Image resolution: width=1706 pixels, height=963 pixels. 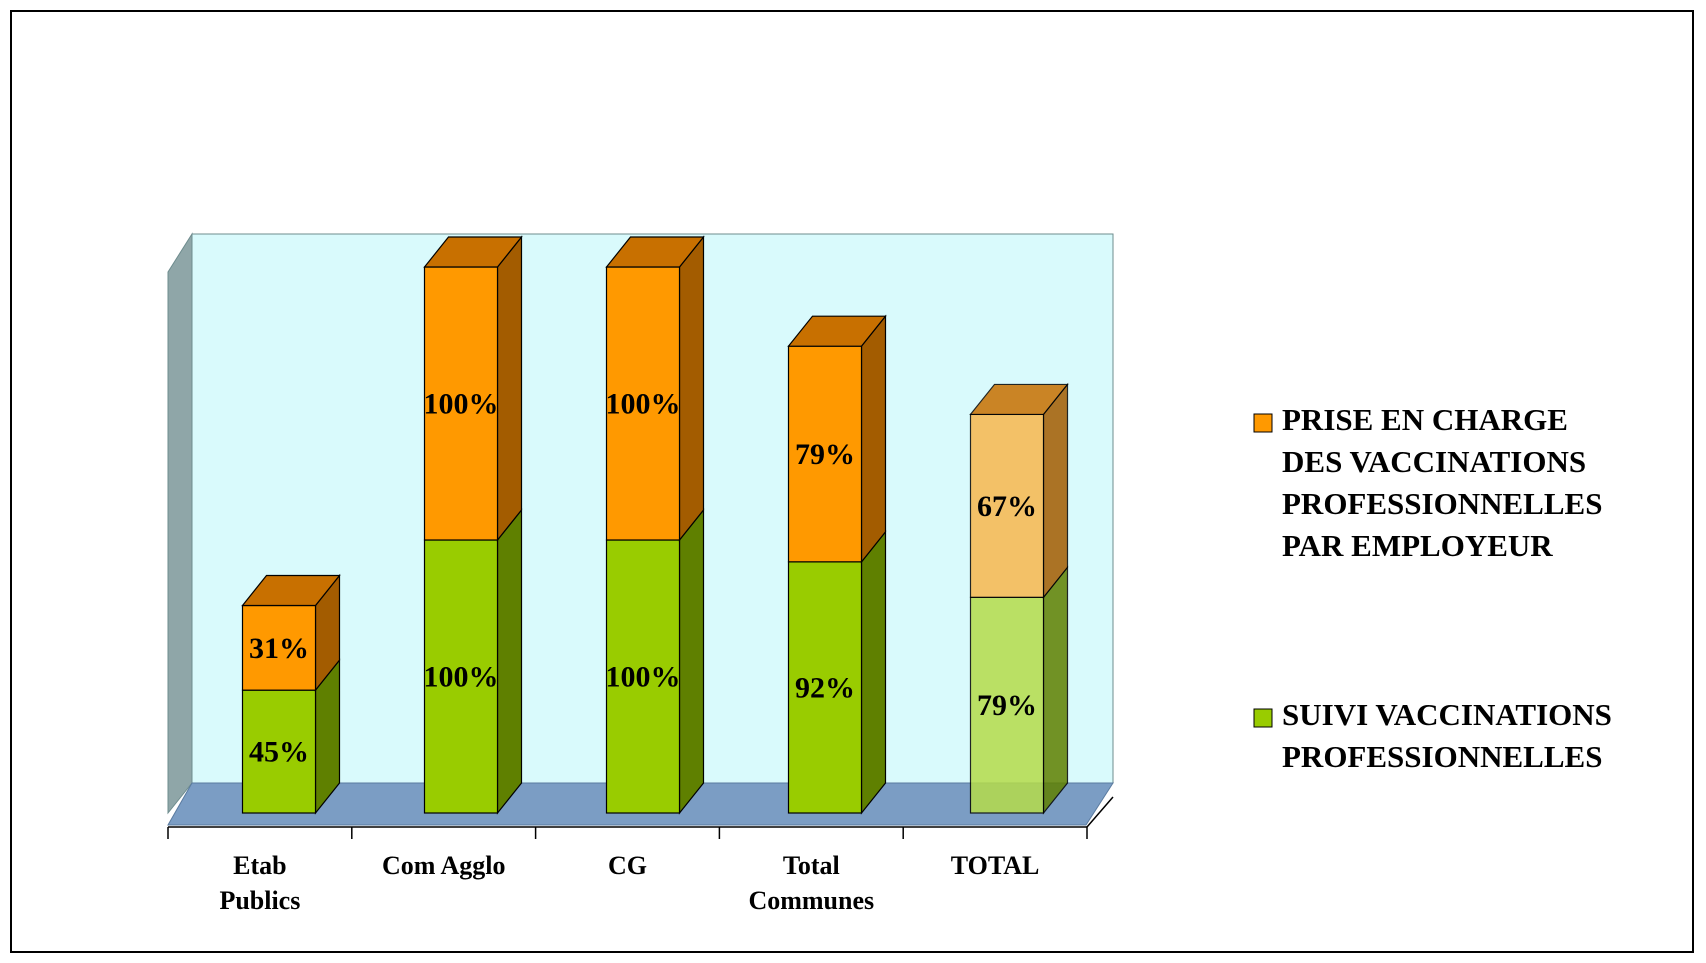 I want to click on data-label-1-0: 31%, so click(x=279, y=648).